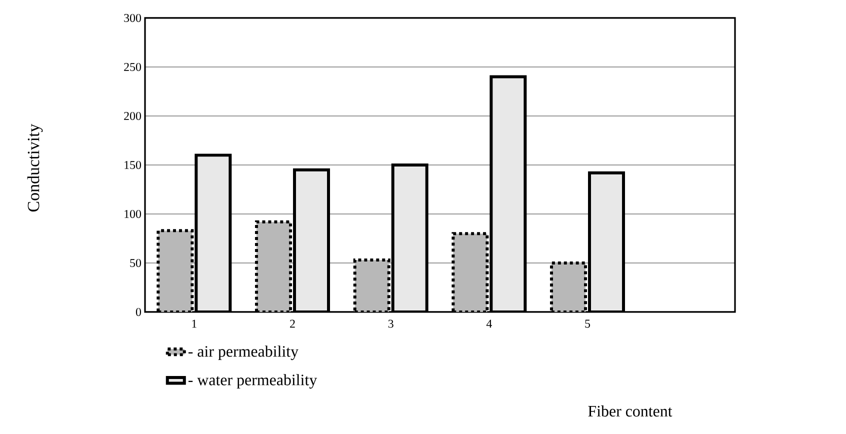 The width and height of the screenshot is (846, 434). I want to click on y-tick-label: 0, so click(139, 312).